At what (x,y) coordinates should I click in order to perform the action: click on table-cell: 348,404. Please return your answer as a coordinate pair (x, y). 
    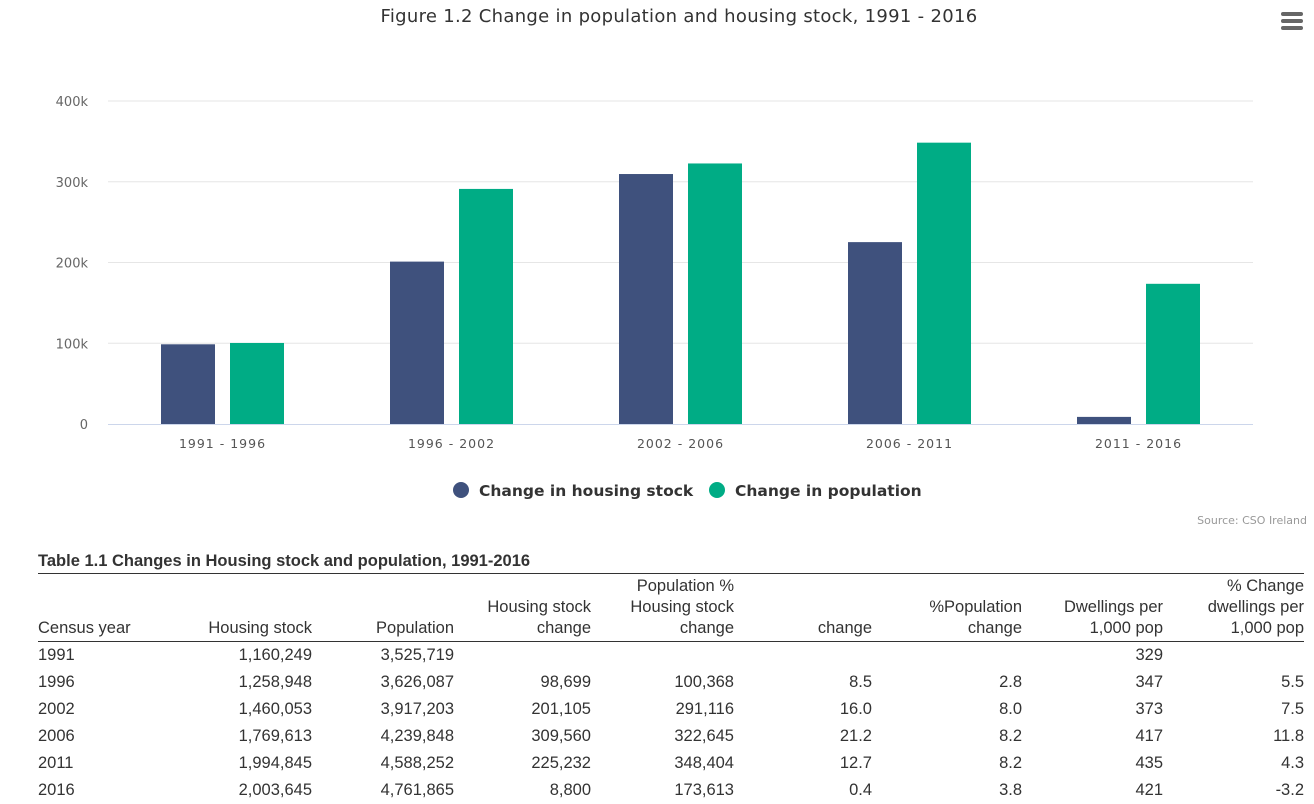
    Looking at the image, I should click on (662, 763).